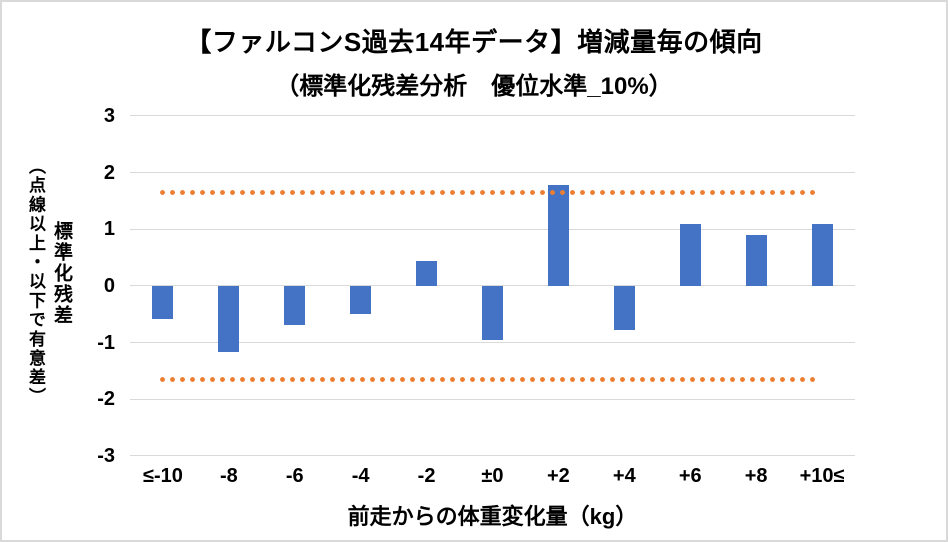 The image size is (948, 542). I want to click on y-tick-label: -3, so click(106, 456).